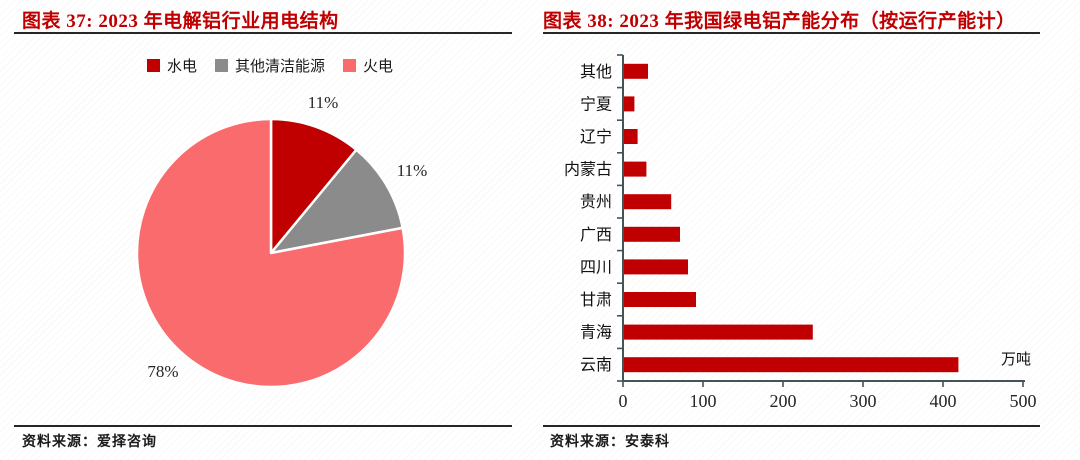  I want to click on legend-label-other-clean: 其他清洁能源, so click(279, 66).